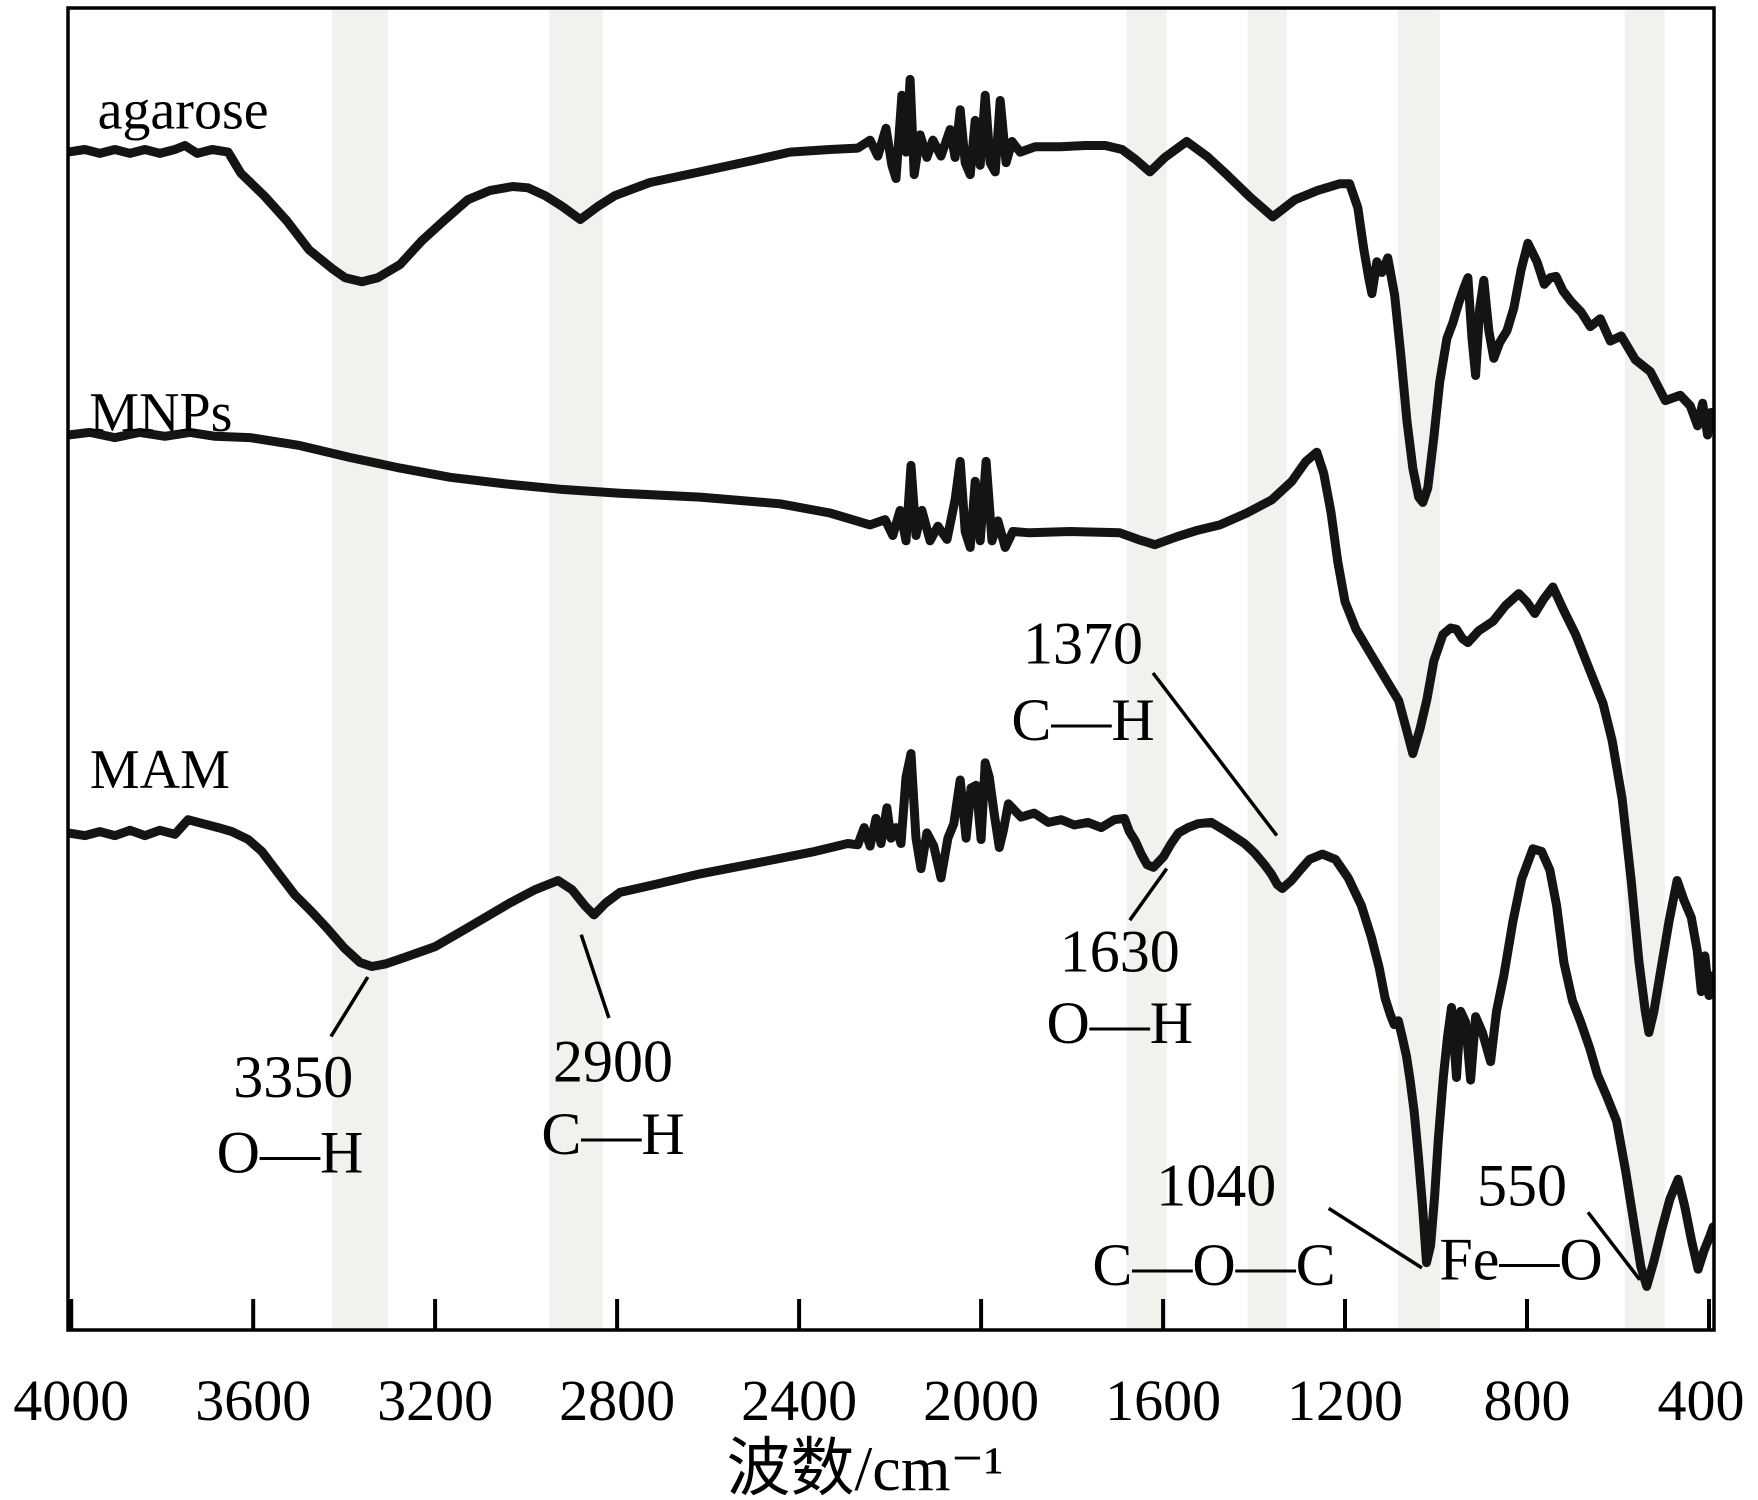  Describe the element at coordinates (290, 1153) in the screenshot. I see `annotation-bond-3350: O—H` at that location.